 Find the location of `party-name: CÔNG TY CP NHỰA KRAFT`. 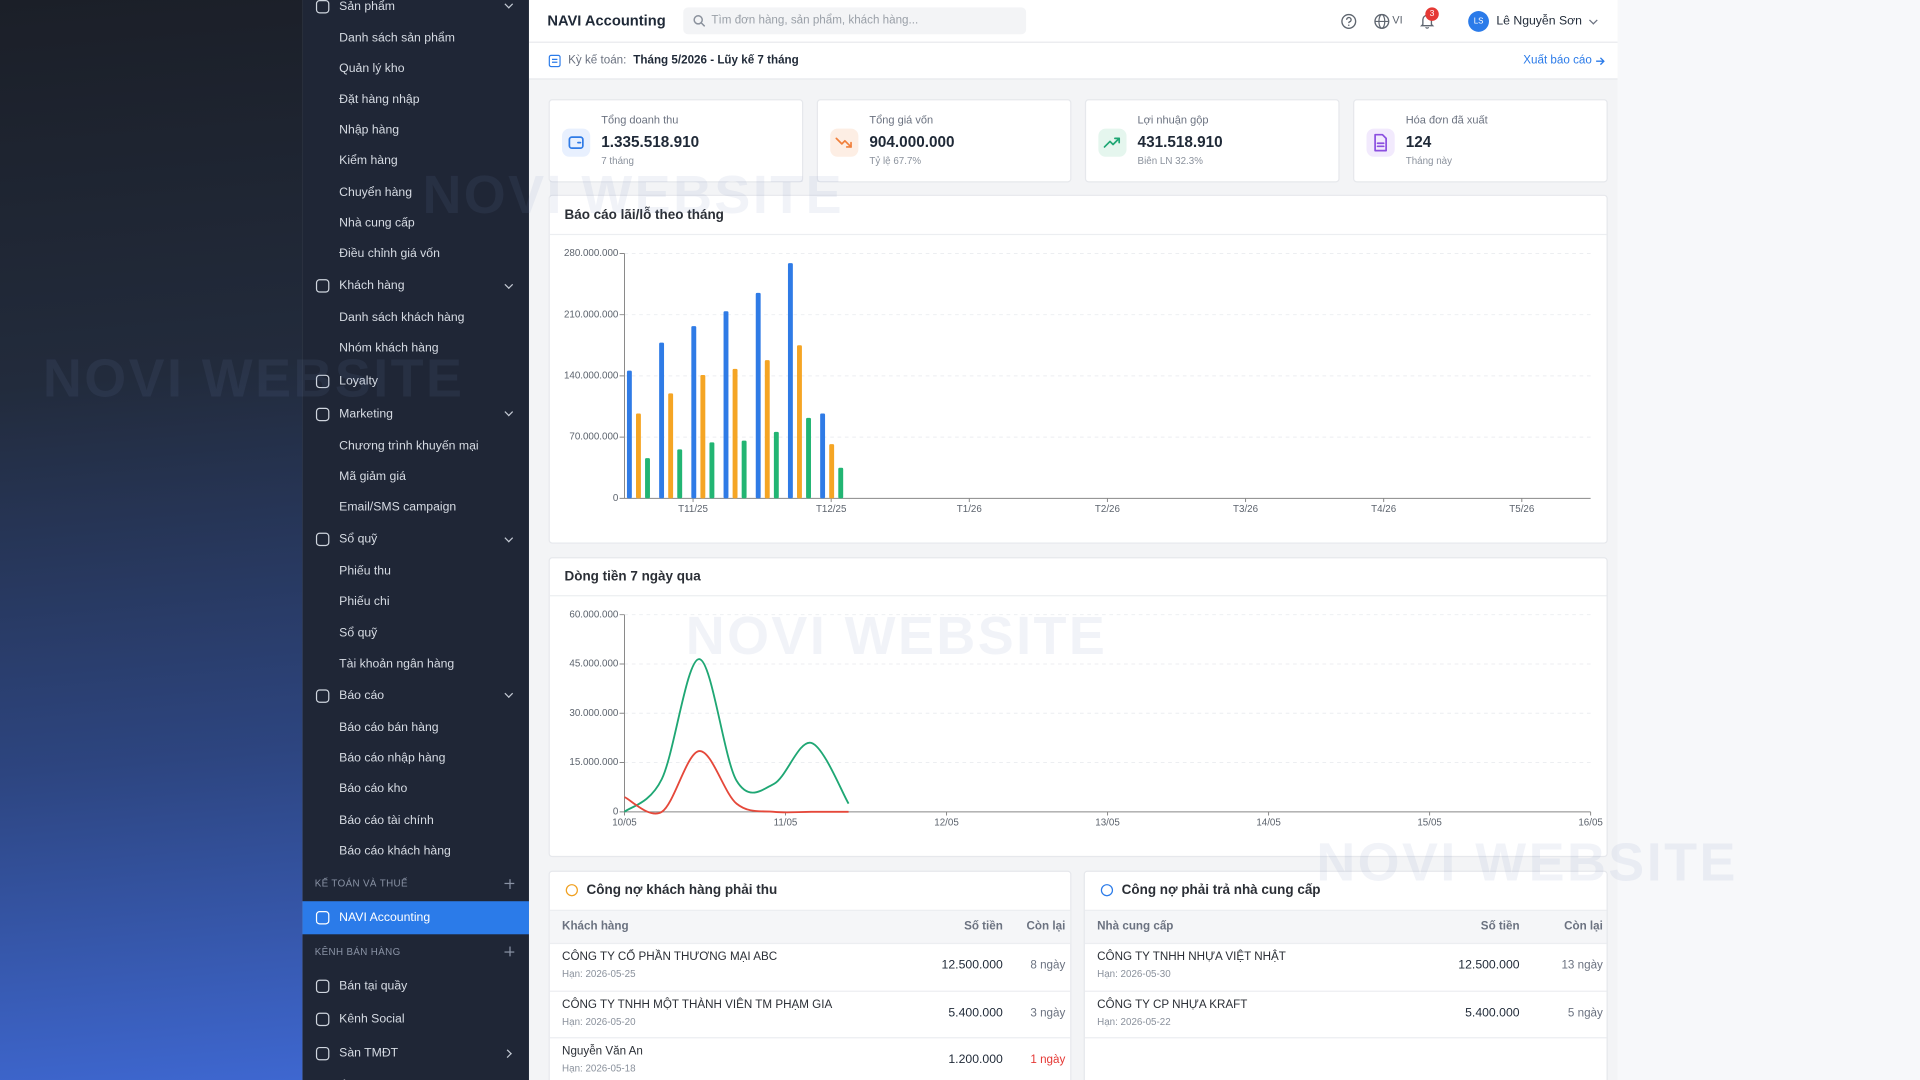

party-name: CÔNG TY CP NHỰA KRAFT is located at coordinates (1172, 1004).